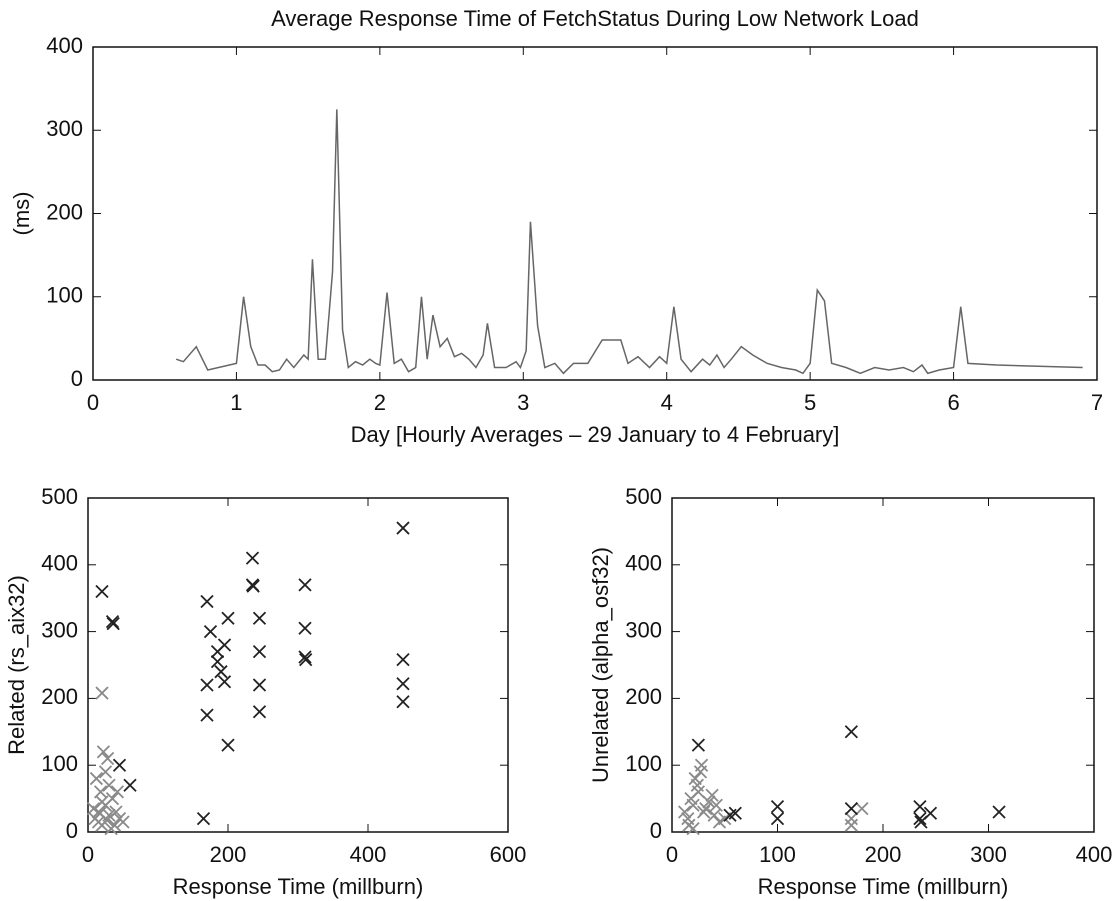 Image resolution: width=1120 pixels, height=901 pixels. Describe the element at coordinates (777, 854) in the screenshot. I see `x-tick-label: 100` at that location.